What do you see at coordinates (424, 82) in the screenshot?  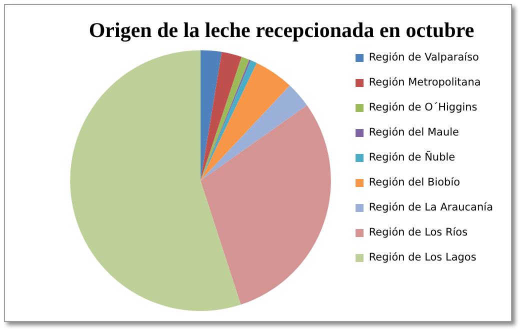 I see `legend-label: Región Metropolitana` at bounding box center [424, 82].